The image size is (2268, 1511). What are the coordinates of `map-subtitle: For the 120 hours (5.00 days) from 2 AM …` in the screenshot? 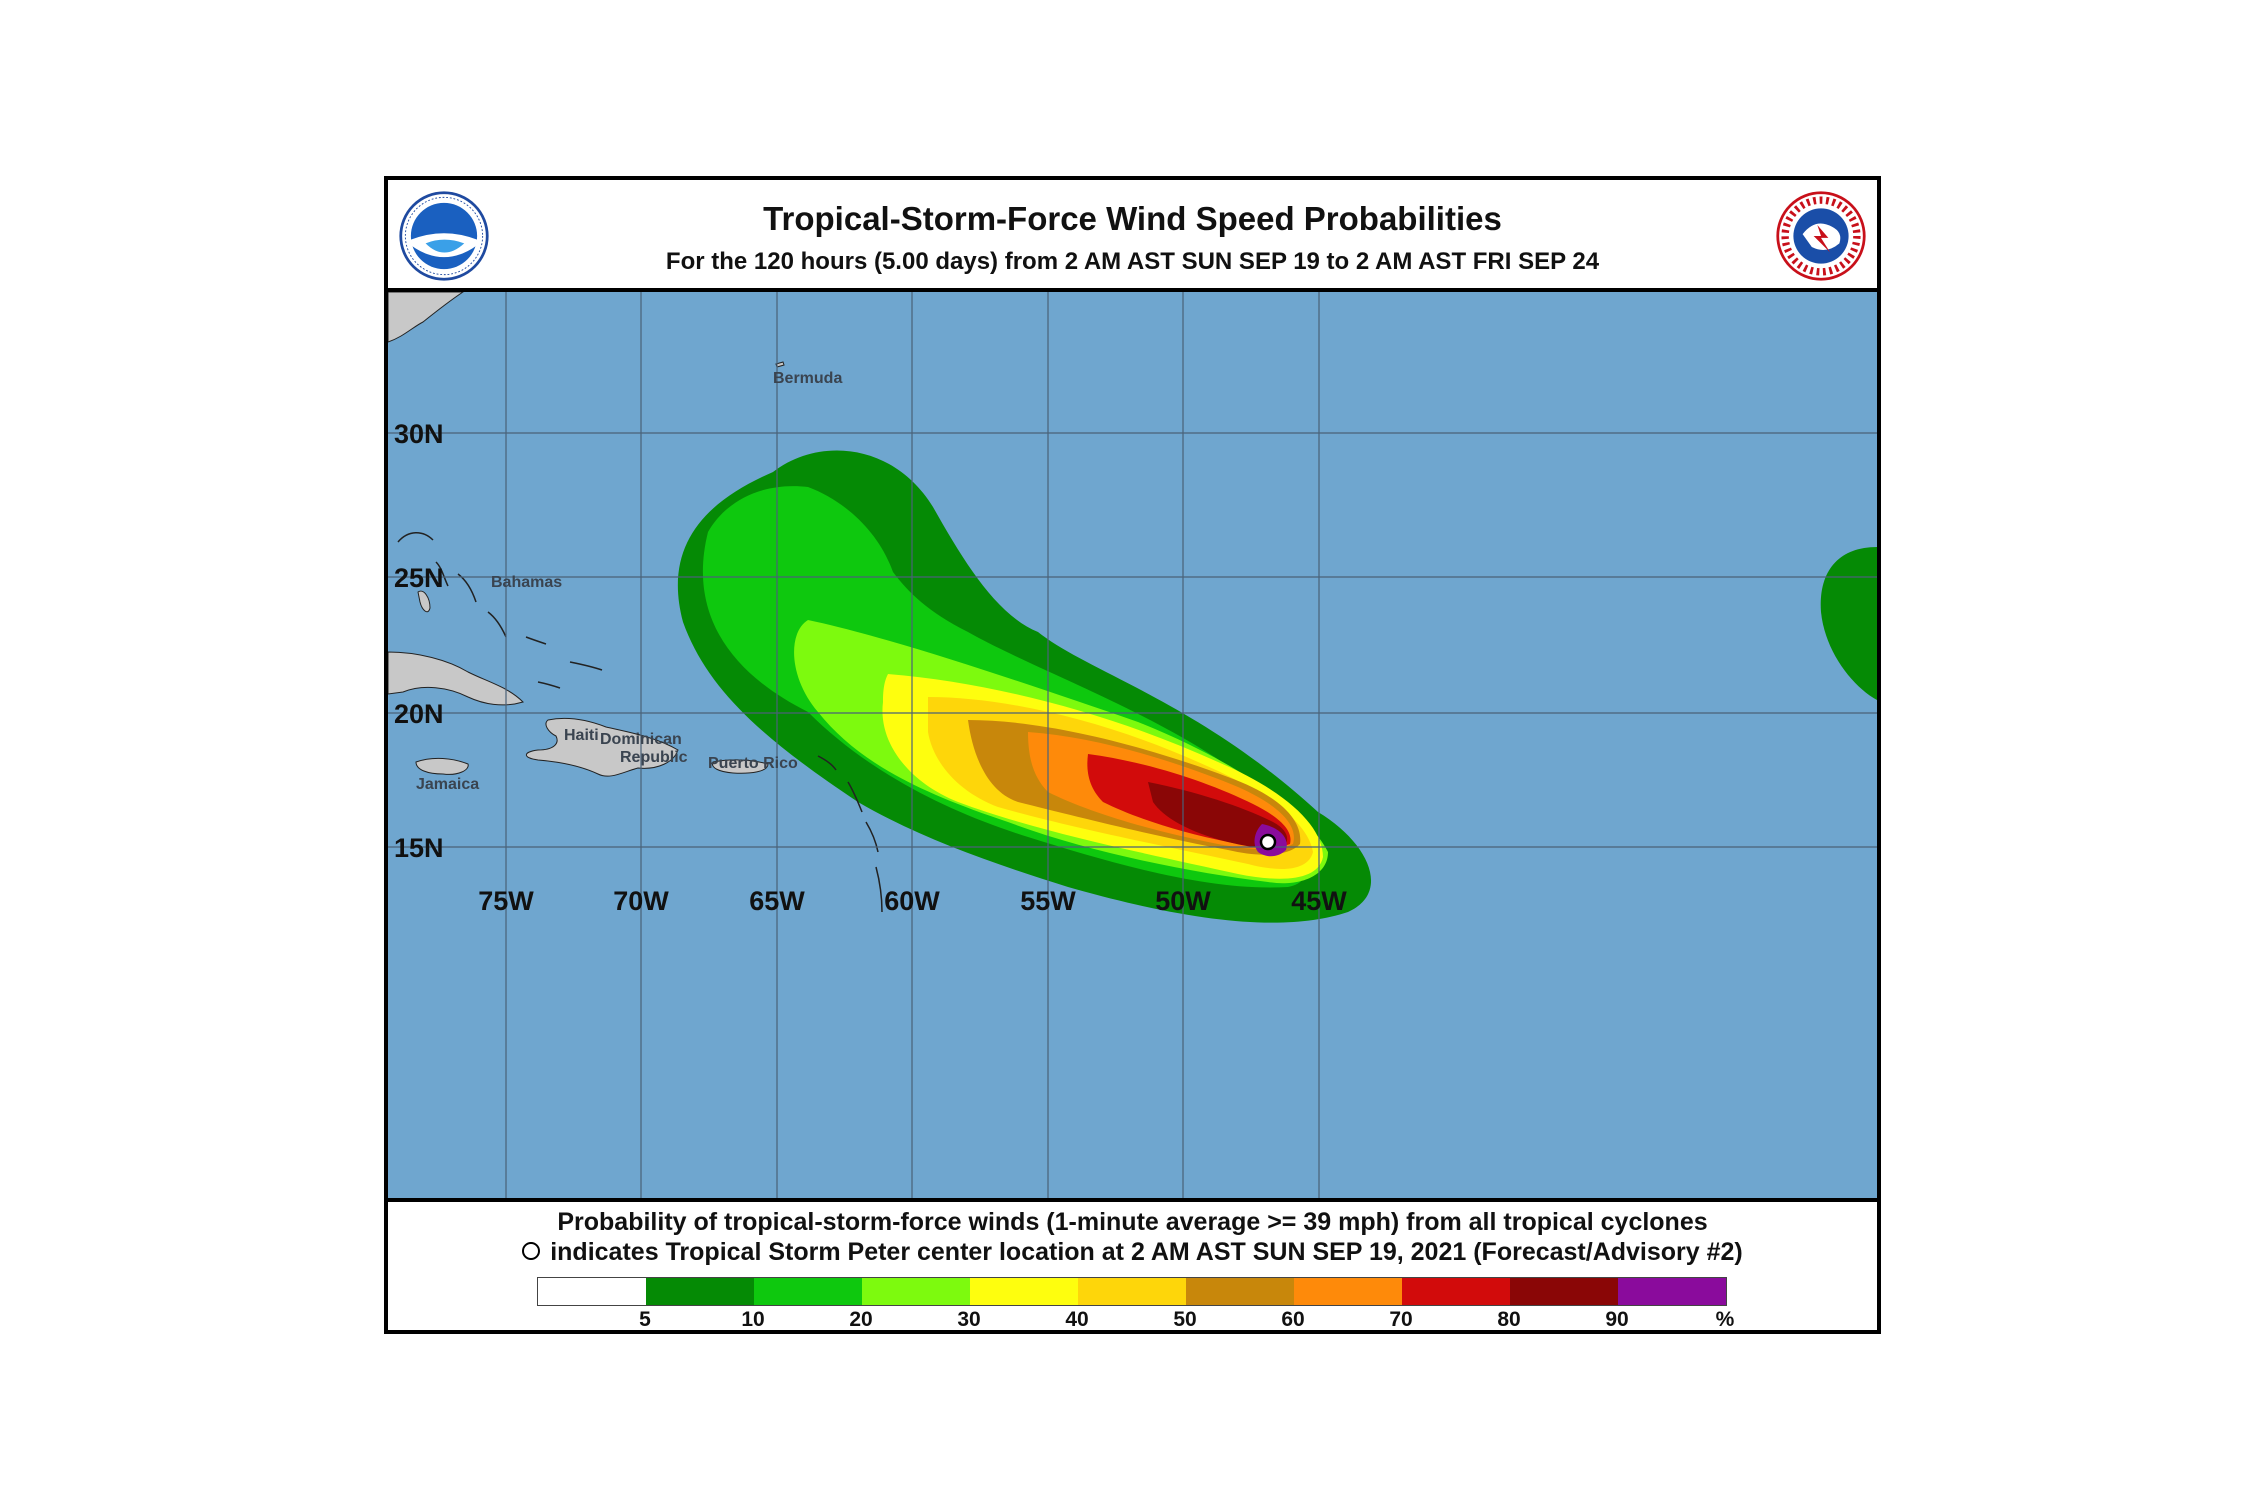 It's located at (1132, 261).